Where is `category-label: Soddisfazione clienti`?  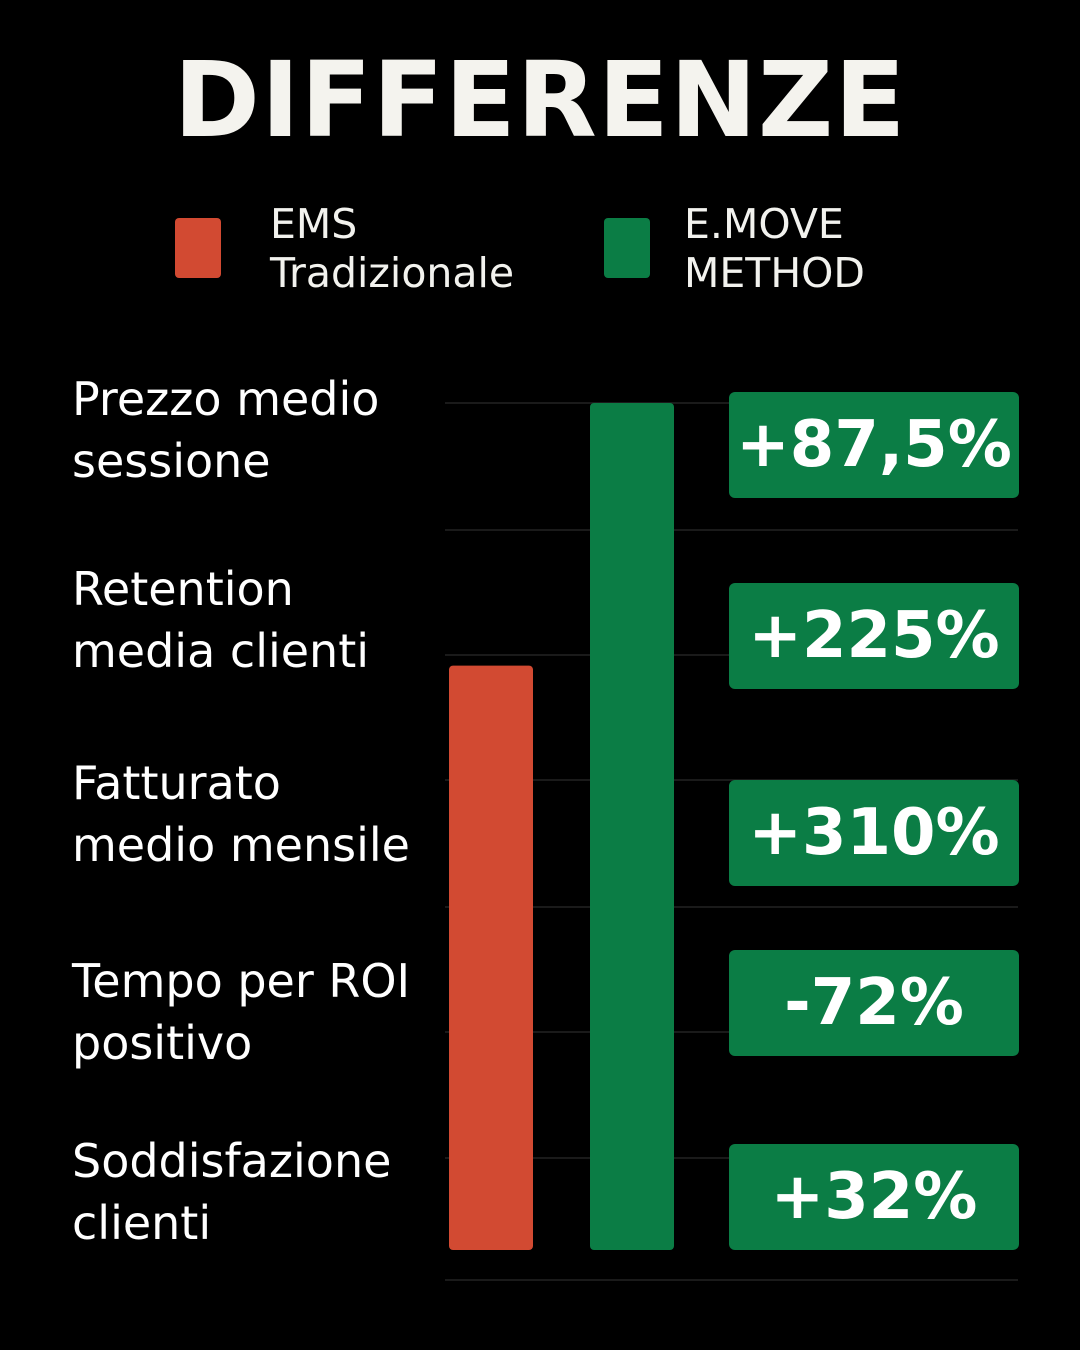
category-label: Soddisfazione clienti is located at coordinates (232, 1192).